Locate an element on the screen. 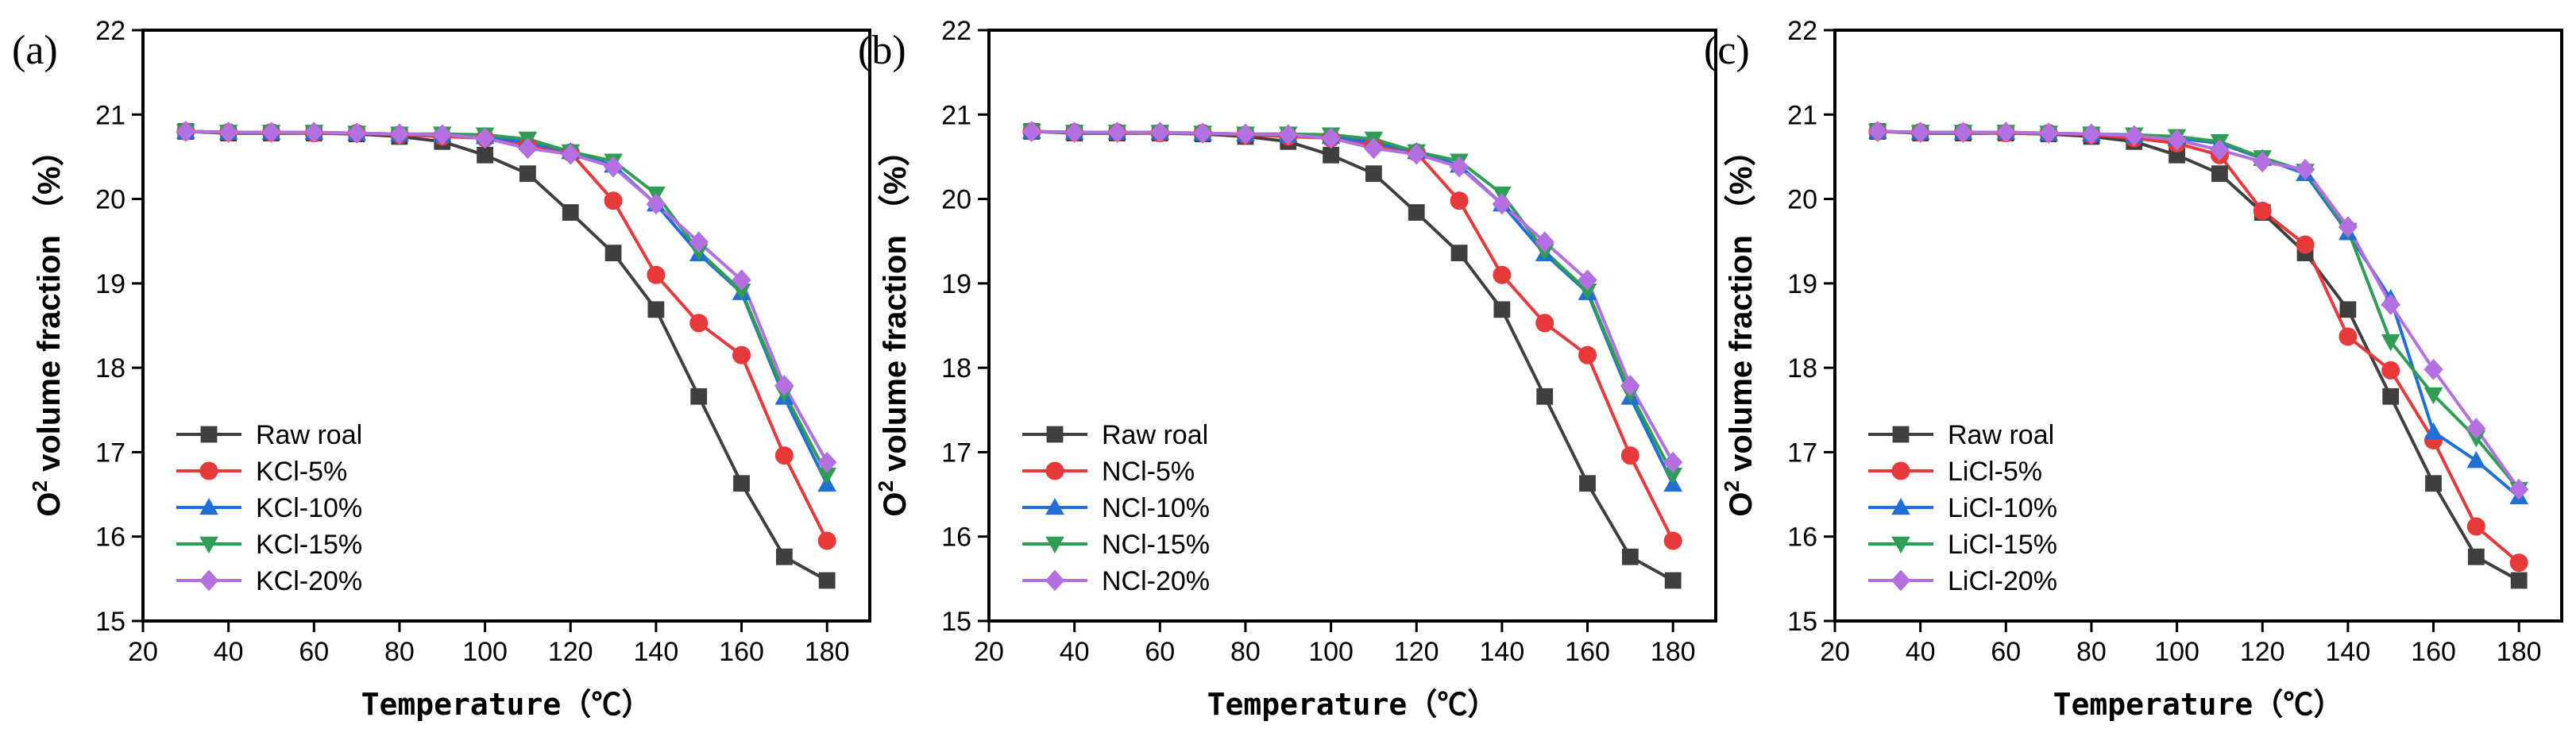  legend-item-2: NCl-5% is located at coordinates (1108, 472).